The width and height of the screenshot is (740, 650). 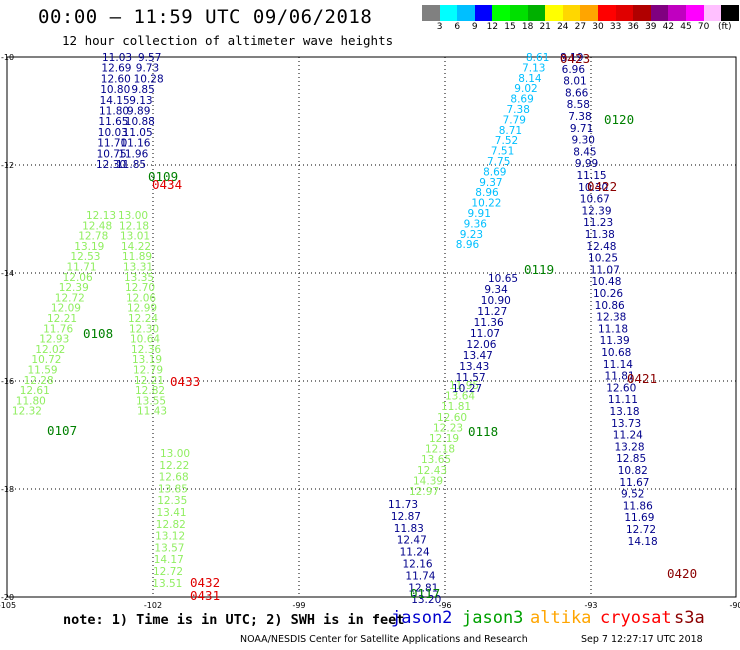 What do you see at coordinates (489, 323) in the screenshot?
I see `wave-height-label: 11.36` at bounding box center [489, 323].